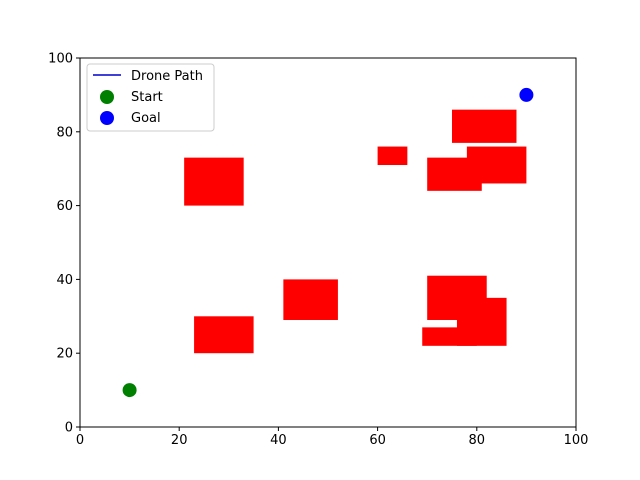 Image resolution: width=640 pixels, height=480 pixels. What do you see at coordinates (64, 280) in the screenshot?
I see `y-tick-label: 40` at bounding box center [64, 280].